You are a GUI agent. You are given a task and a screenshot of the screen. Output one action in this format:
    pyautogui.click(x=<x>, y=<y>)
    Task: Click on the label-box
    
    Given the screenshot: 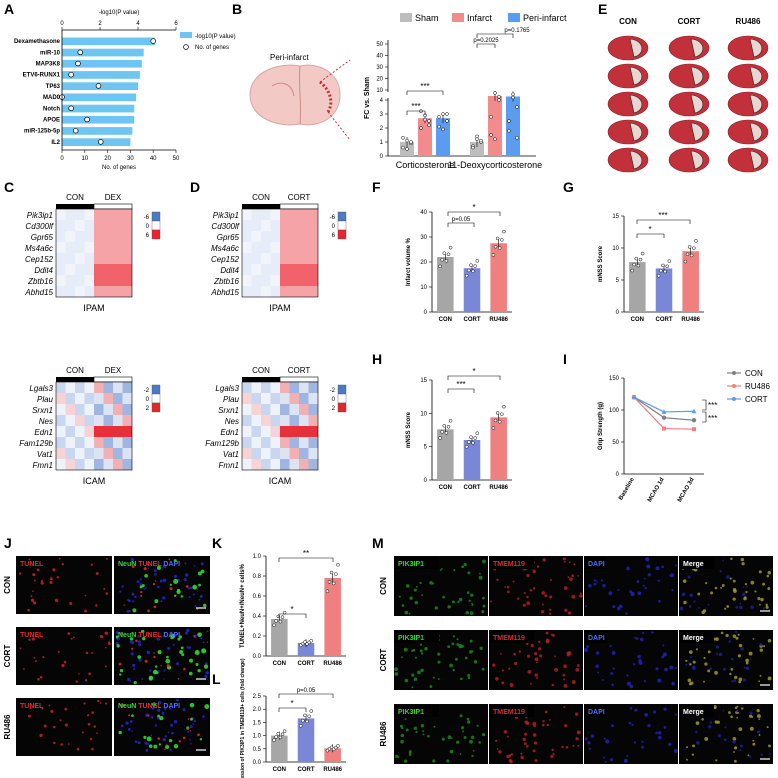 What is the action you would take?
    pyautogui.click(x=697, y=711)
    